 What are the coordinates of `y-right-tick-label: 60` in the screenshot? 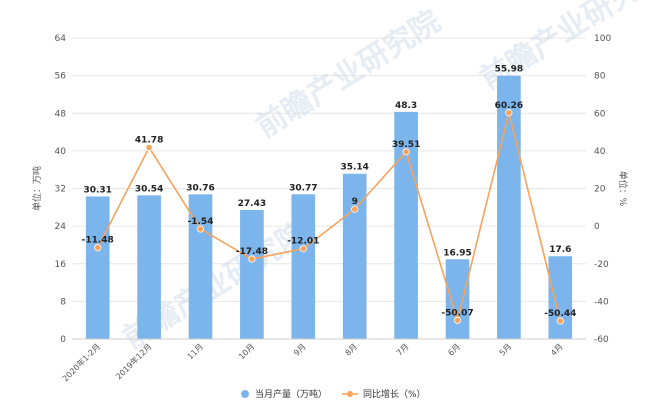 It's located at (600, 114).